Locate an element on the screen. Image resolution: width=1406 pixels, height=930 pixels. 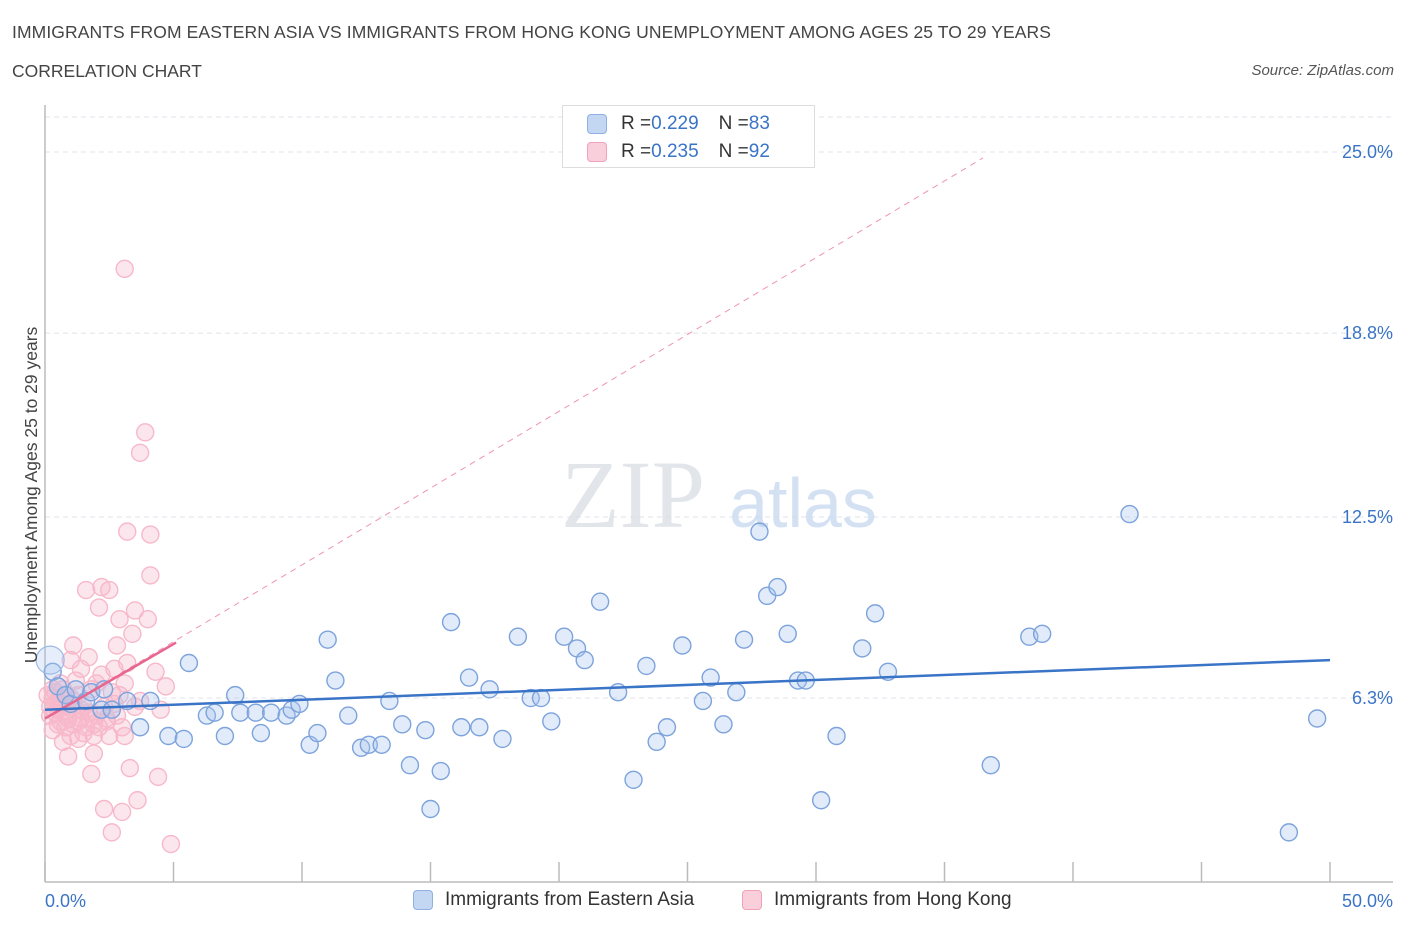
stats-swatch-pink is located at coordinates (597, 152).